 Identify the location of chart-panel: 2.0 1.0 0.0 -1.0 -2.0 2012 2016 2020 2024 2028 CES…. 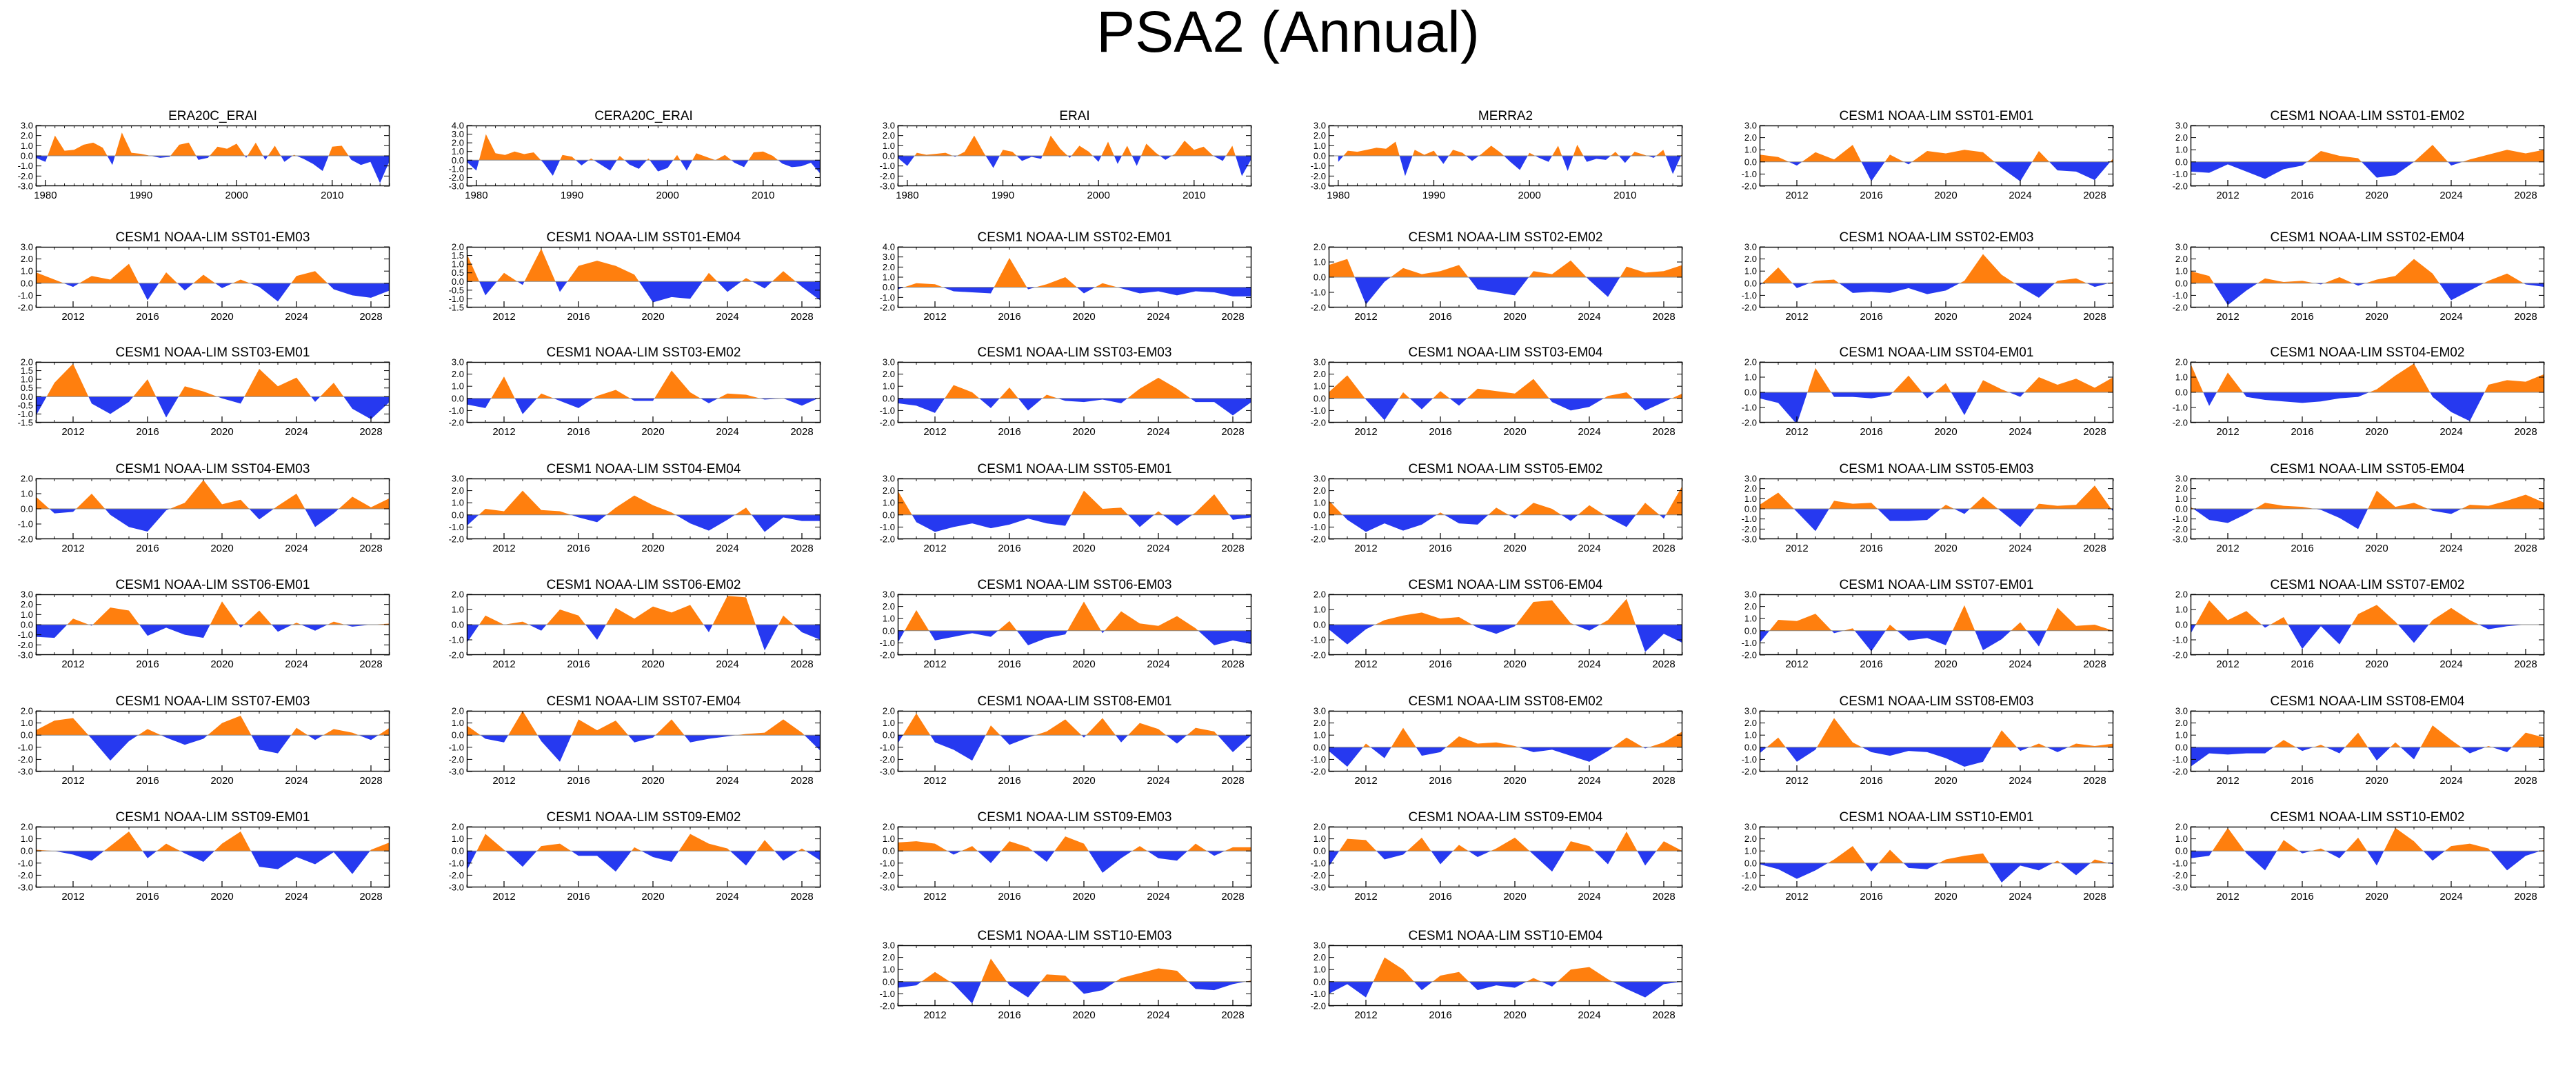
(1497, 276).